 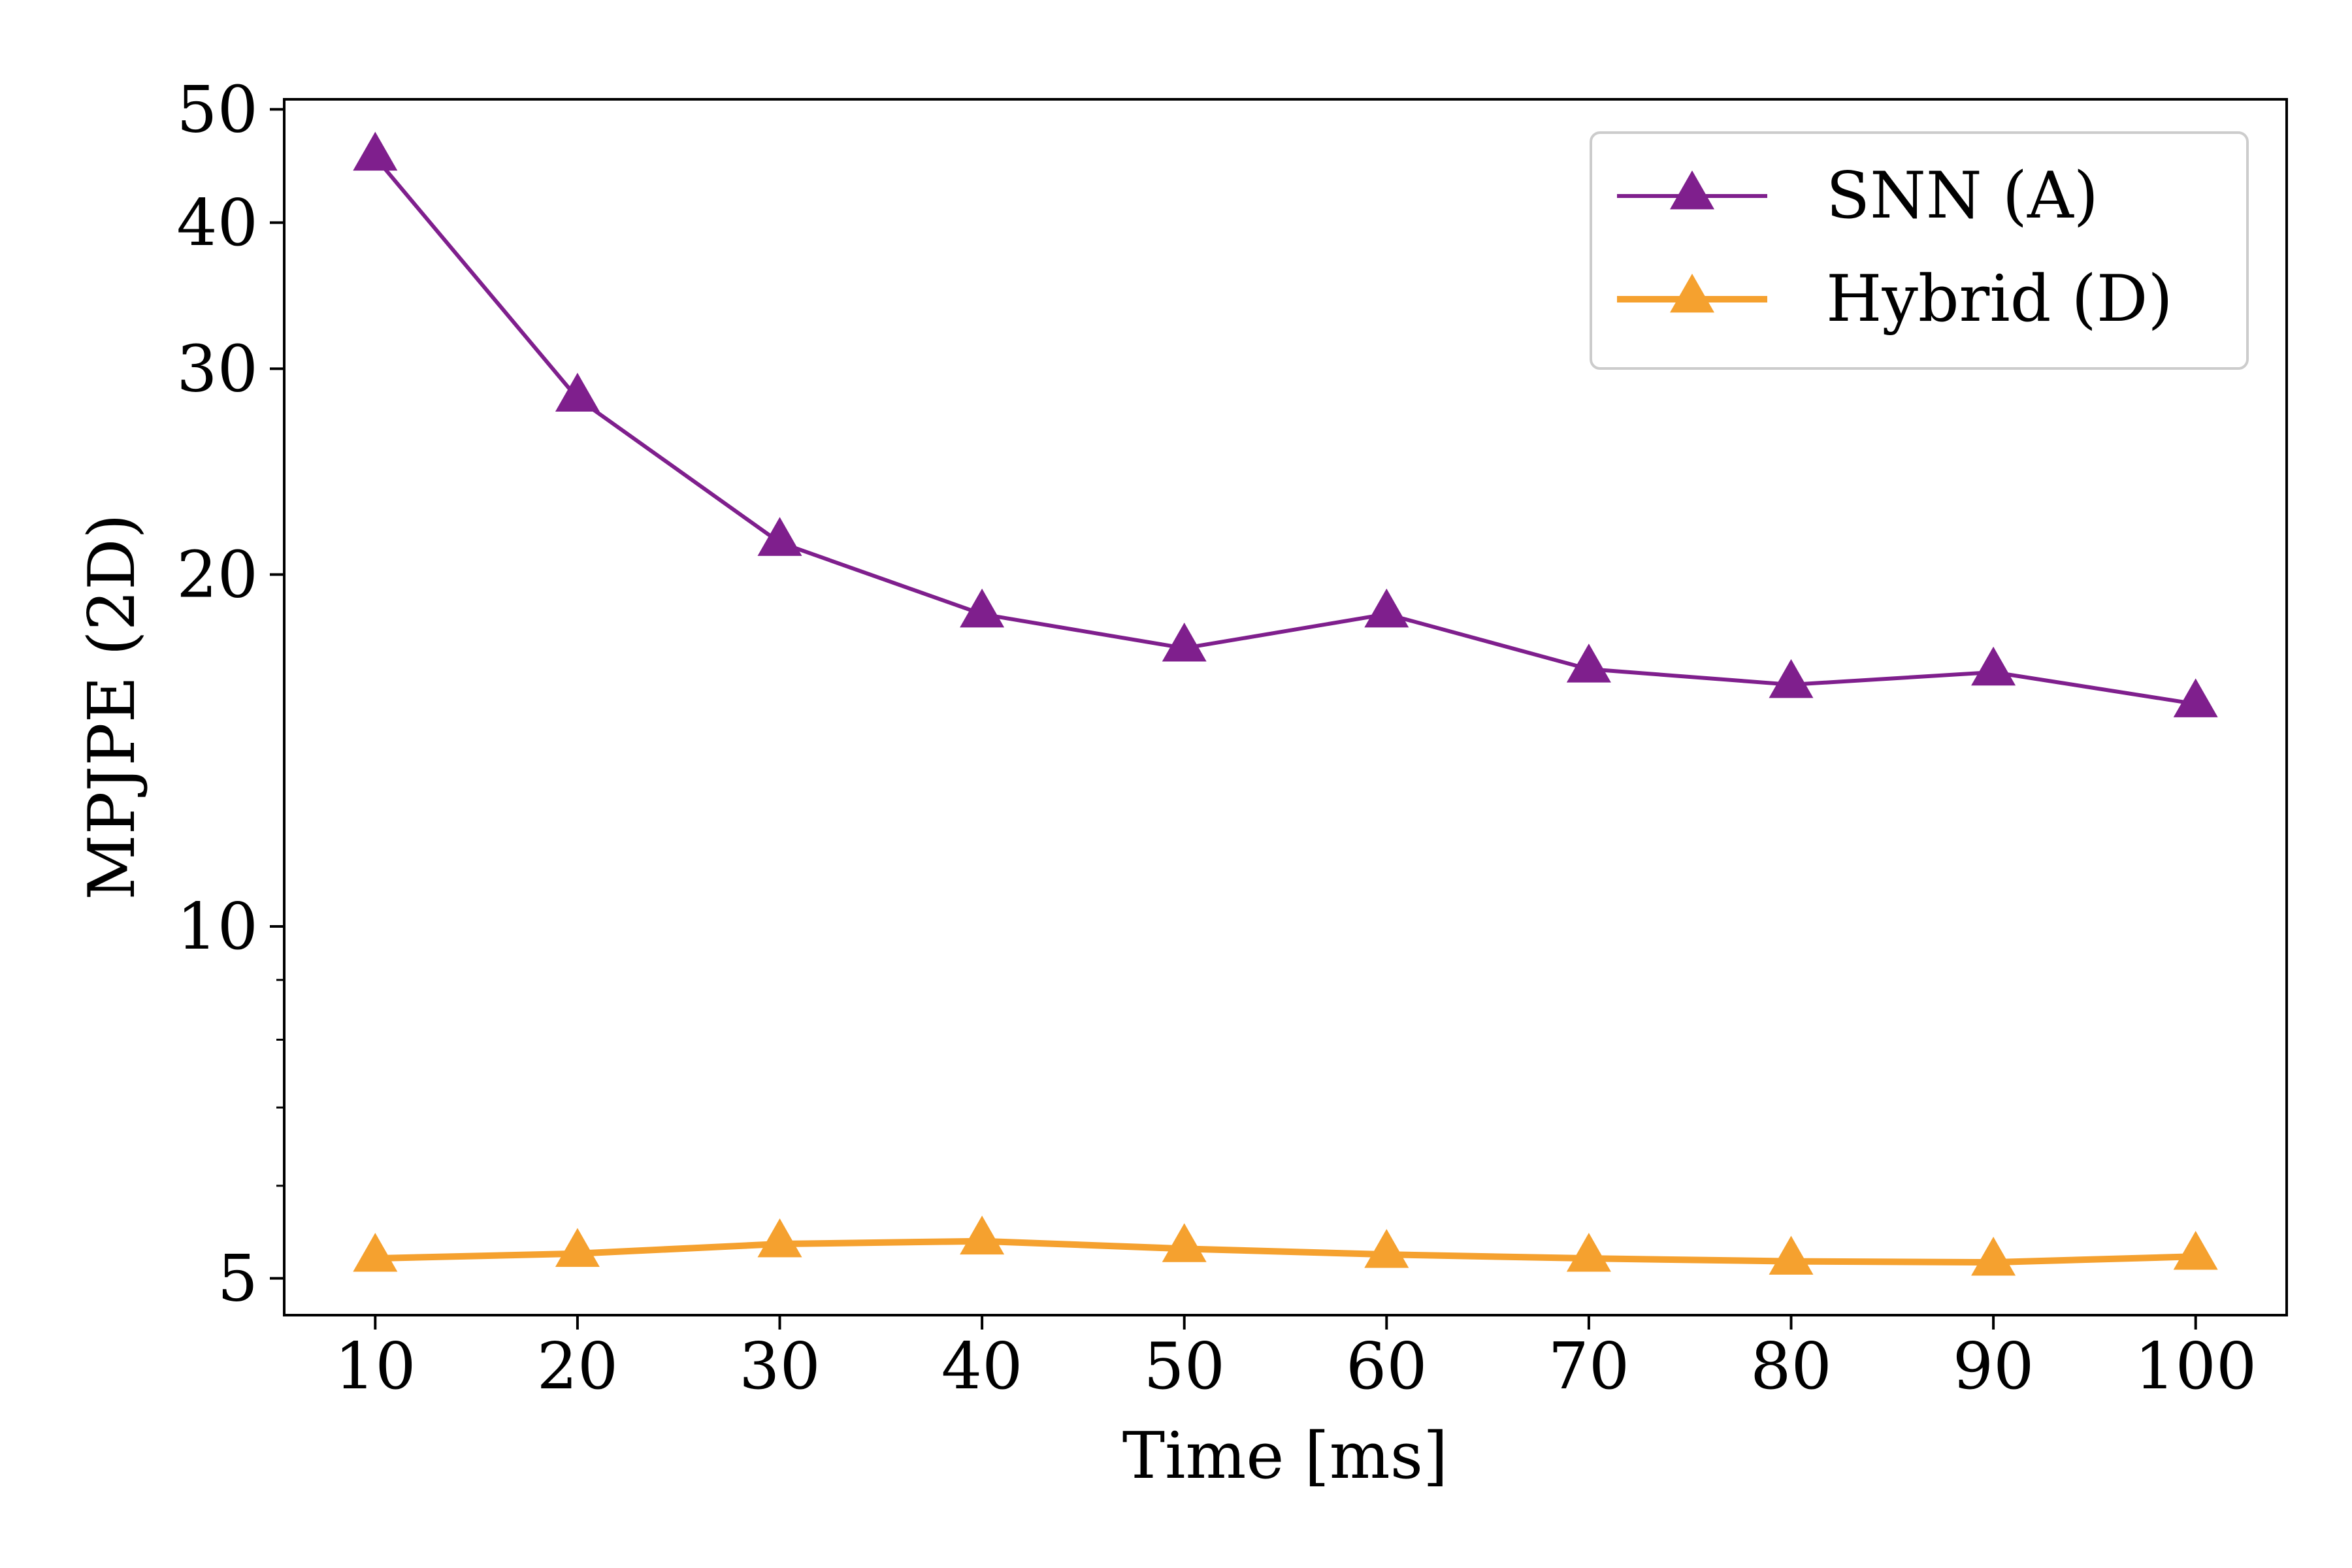 What do you see at coordinates (1285, 1251) in the screenshot?
I see `series-line` at bounding box center [1285, 1251].